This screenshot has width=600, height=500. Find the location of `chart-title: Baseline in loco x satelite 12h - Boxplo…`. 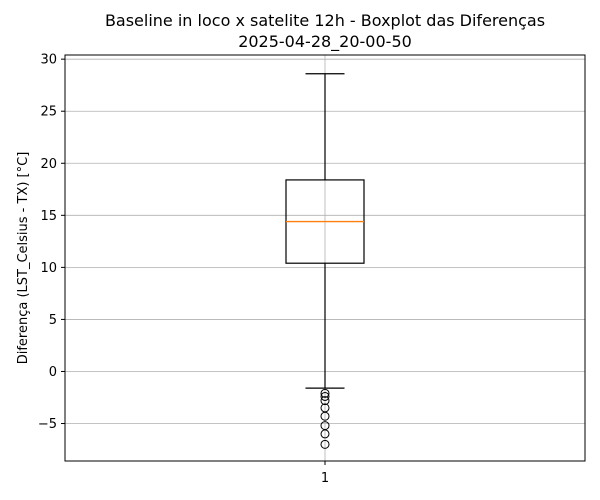

chart-title: Baseline in loco x satelite 12h - Boxplo… is located at coordinates (325, 20).